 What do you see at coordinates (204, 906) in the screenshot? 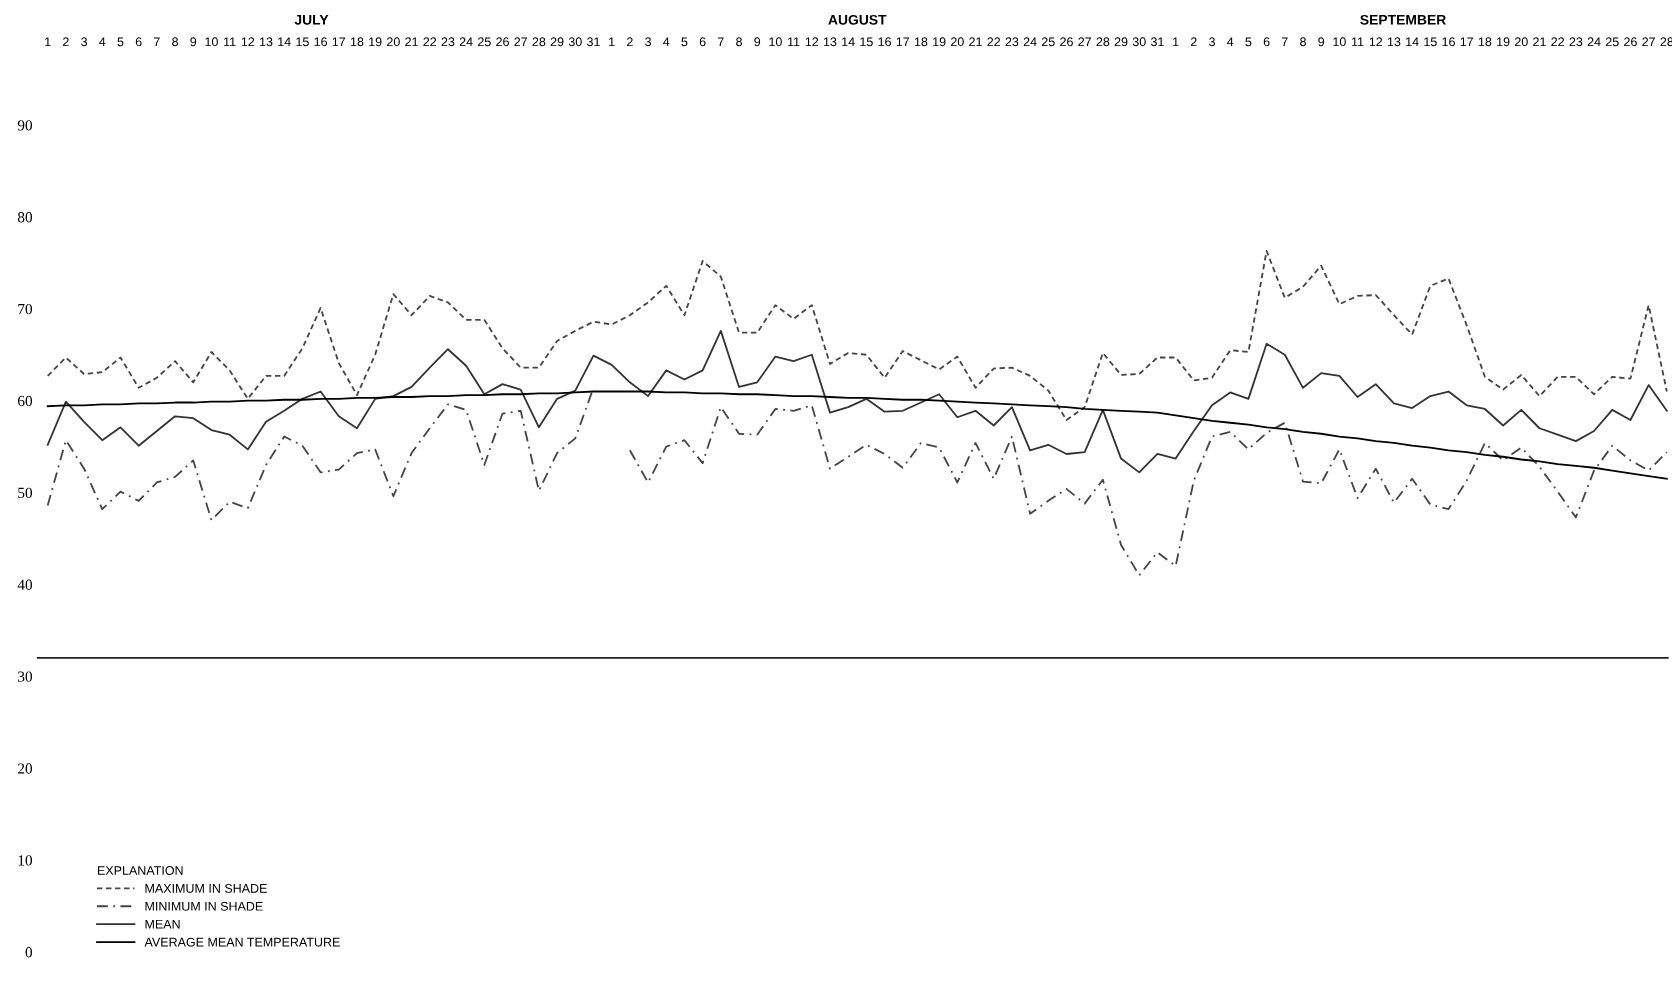
I see `legend-label: MINIMUM IN SHADE` at bounding box center [204, 906].